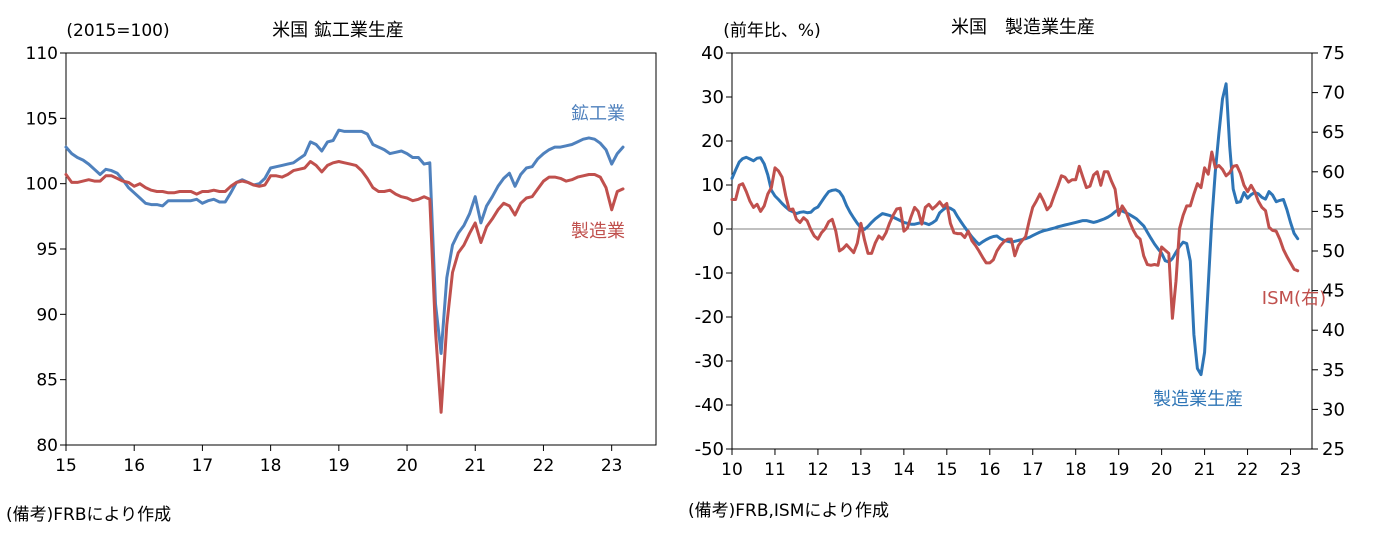 The image size is (1377, 535). What do you see at coordinates (42, 185) in the screenshot?
I see `y-tick-label: 100` at bounding box center [42, 185].